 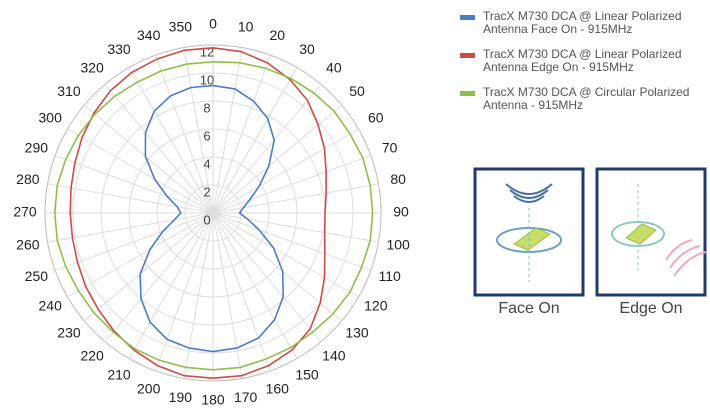 What do you see at coordinates (149, 388) in the screenshot?
I see `angle-label: 200` at bounding box center [149, 388].